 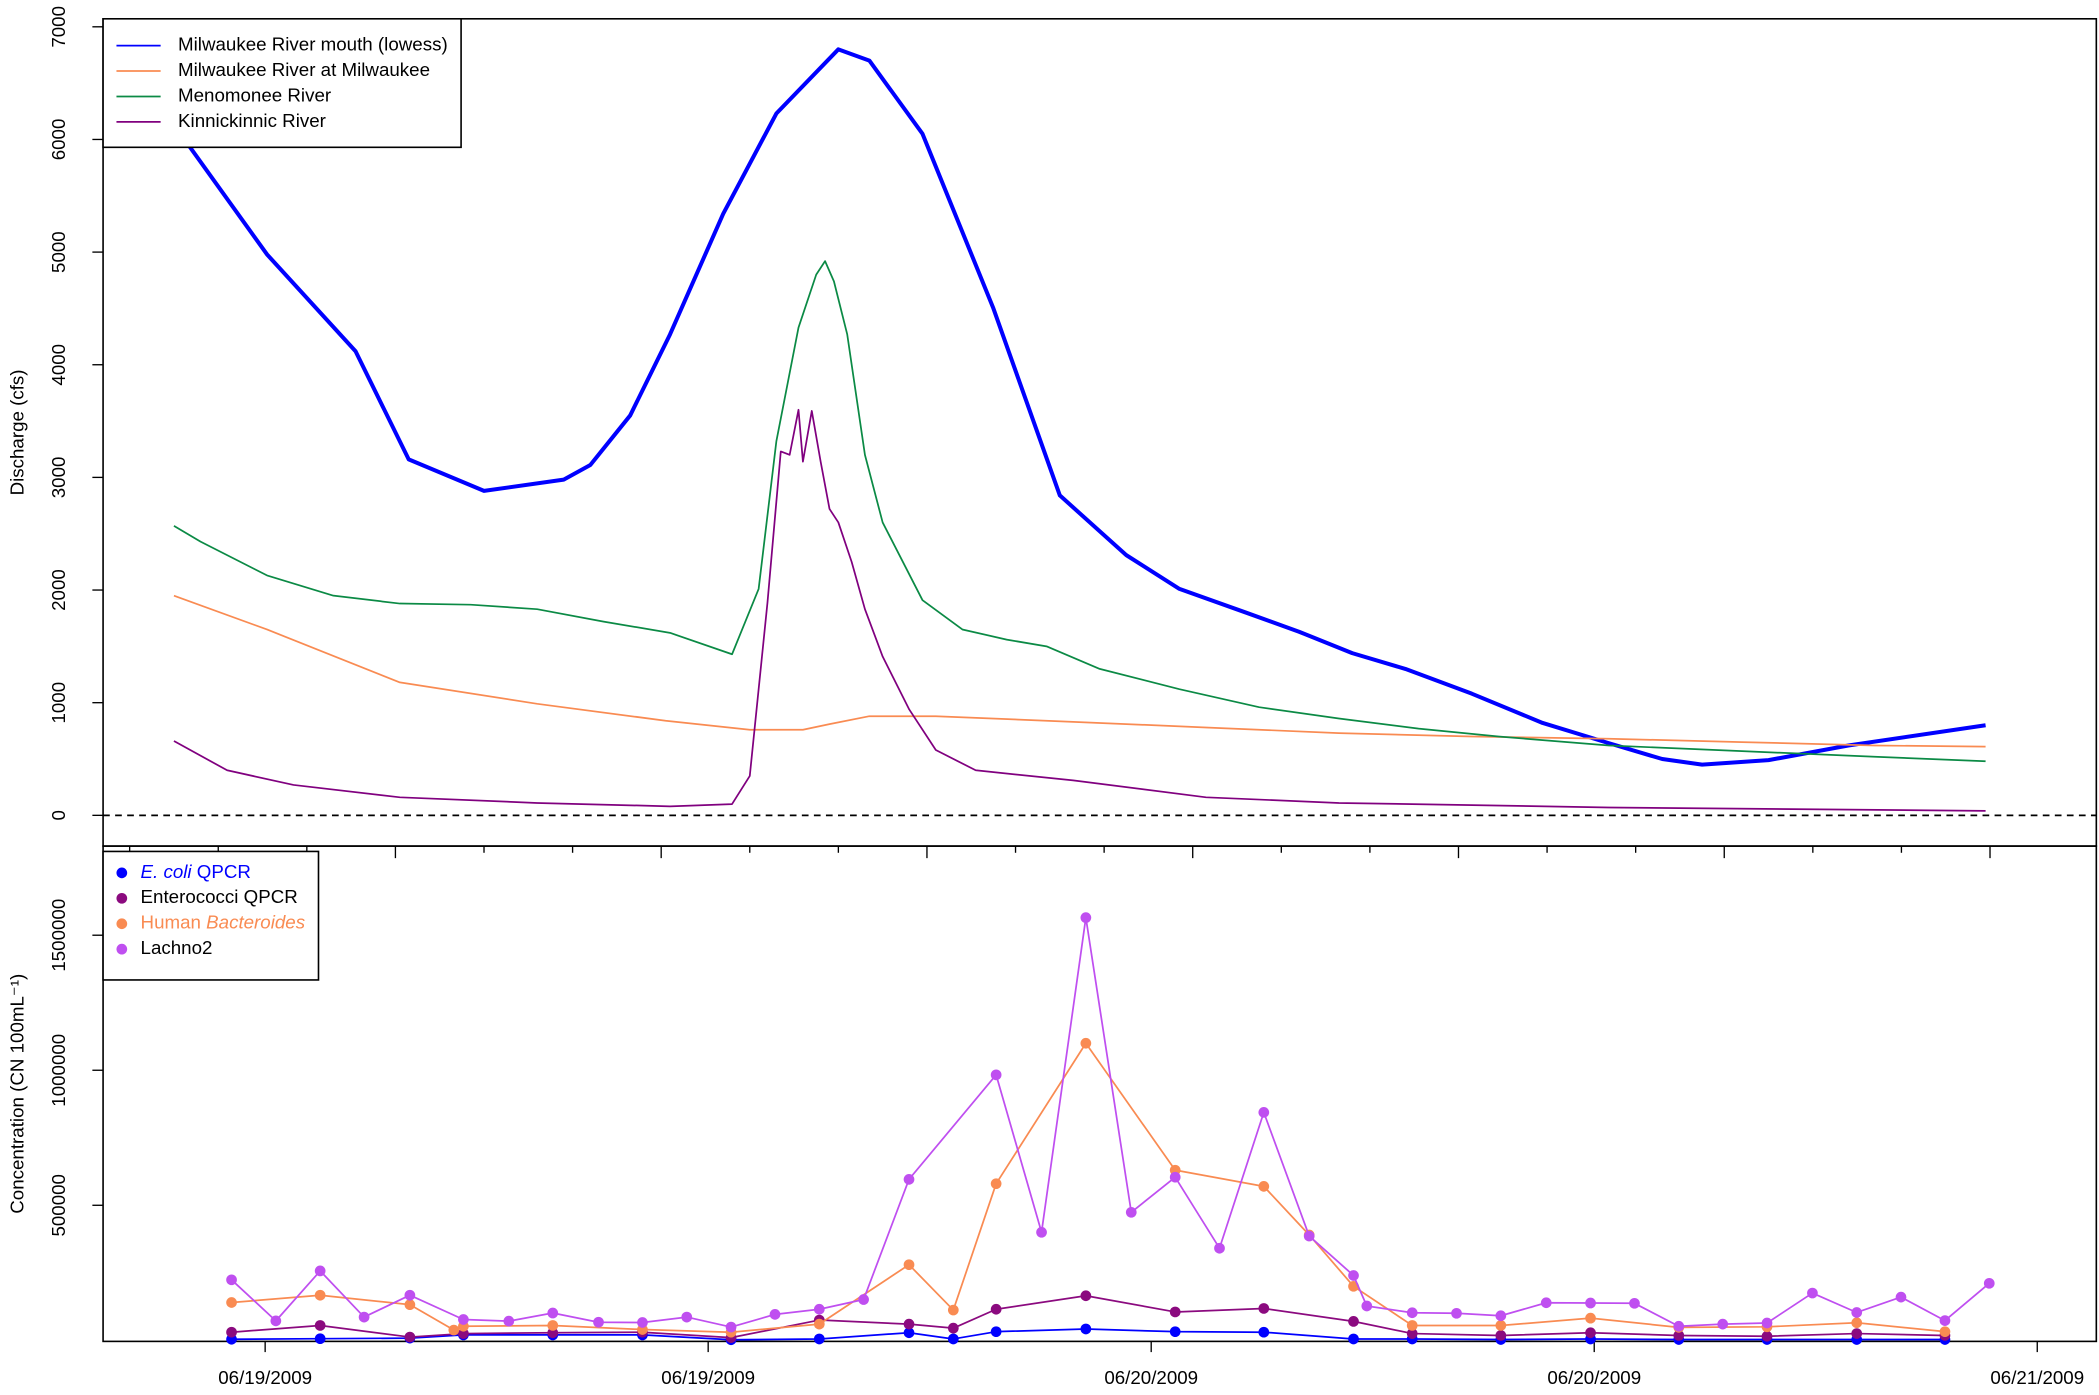 I want to click on legend-label: Lachno2, so click(x=177, y=947).